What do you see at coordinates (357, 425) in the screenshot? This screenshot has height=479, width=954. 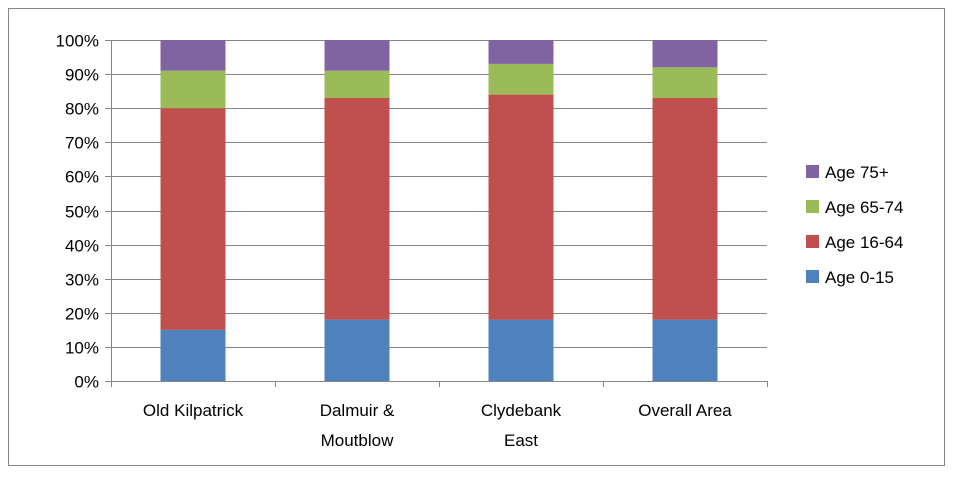 I see `x-tick-label: Dalmuir & Moutblow` at bounding box center [357, 425].